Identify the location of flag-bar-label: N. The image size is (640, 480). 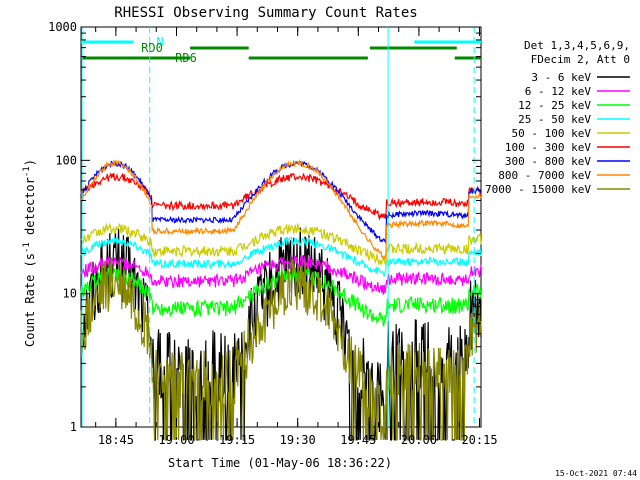
(159, 42).